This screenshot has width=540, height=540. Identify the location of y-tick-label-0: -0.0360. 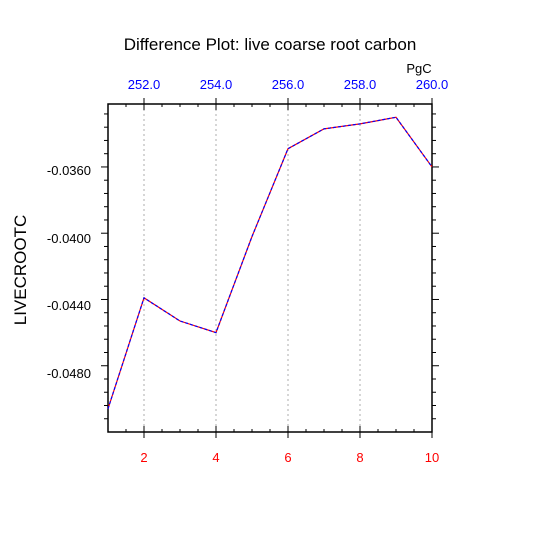
(69, 170).